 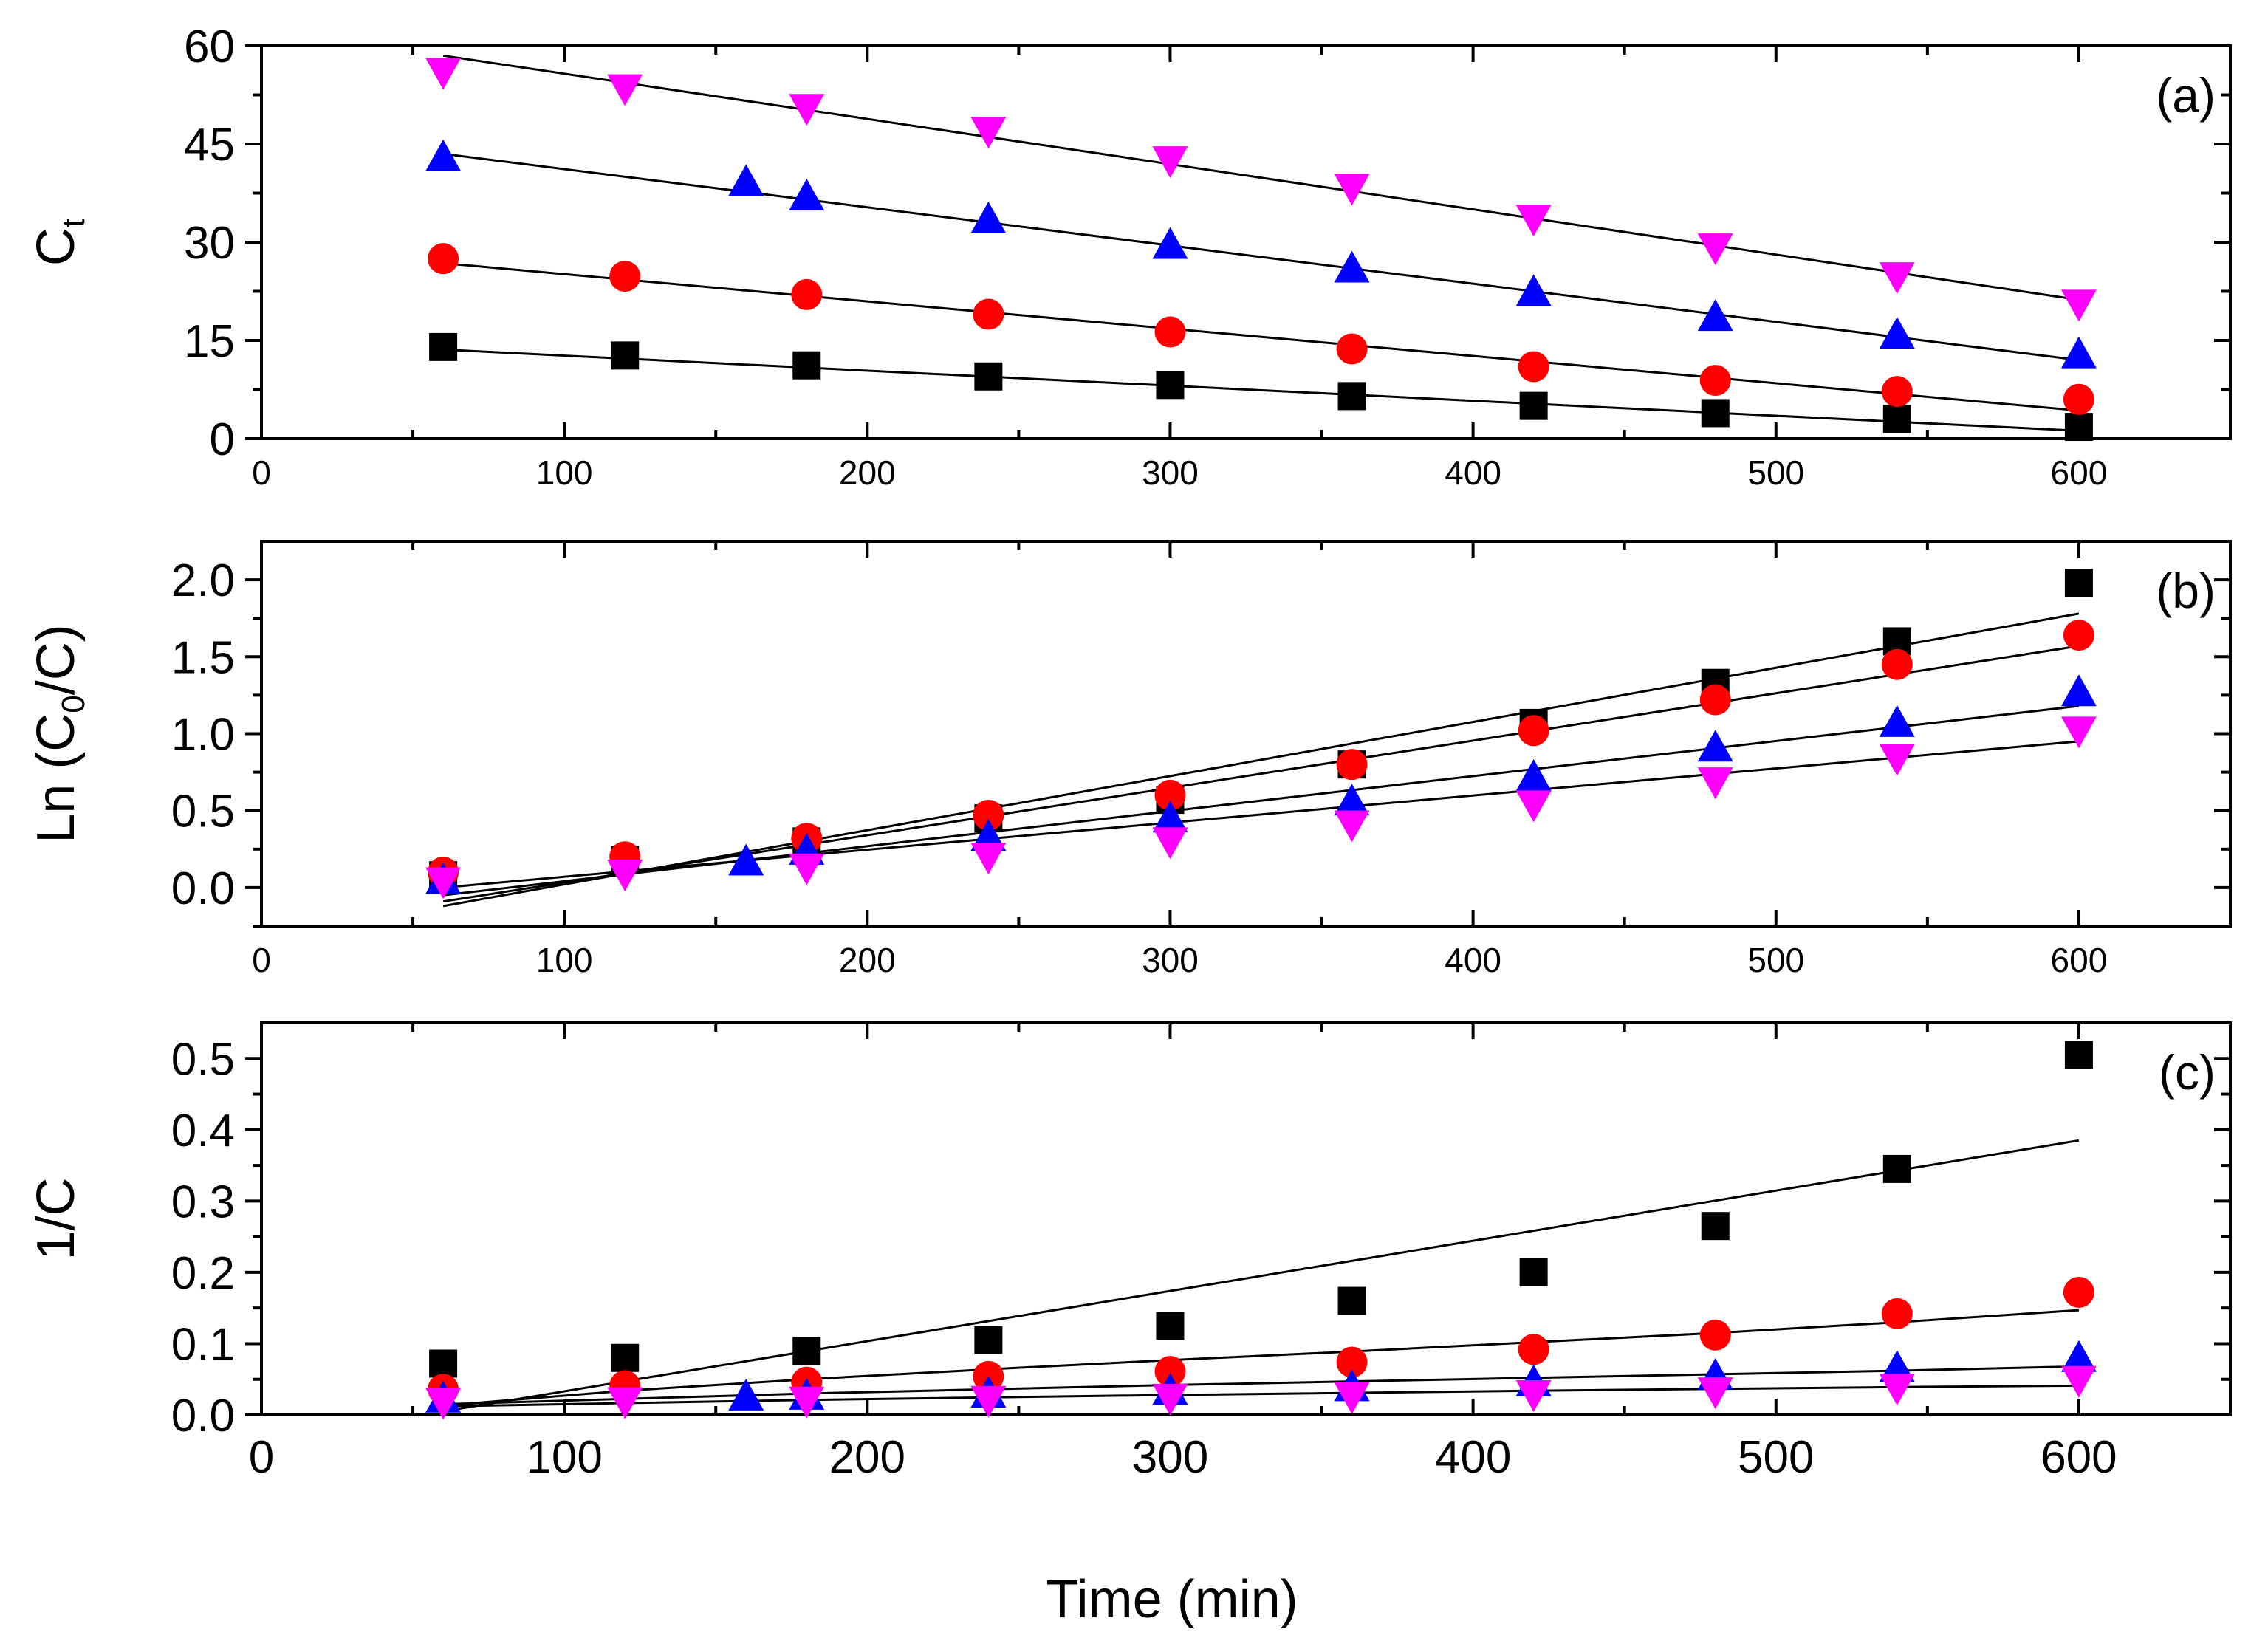 What do you see at coordinates (56, 246) in the screenshot?
I see `y-axis-title-main: C` at bounding box center [56, 246].